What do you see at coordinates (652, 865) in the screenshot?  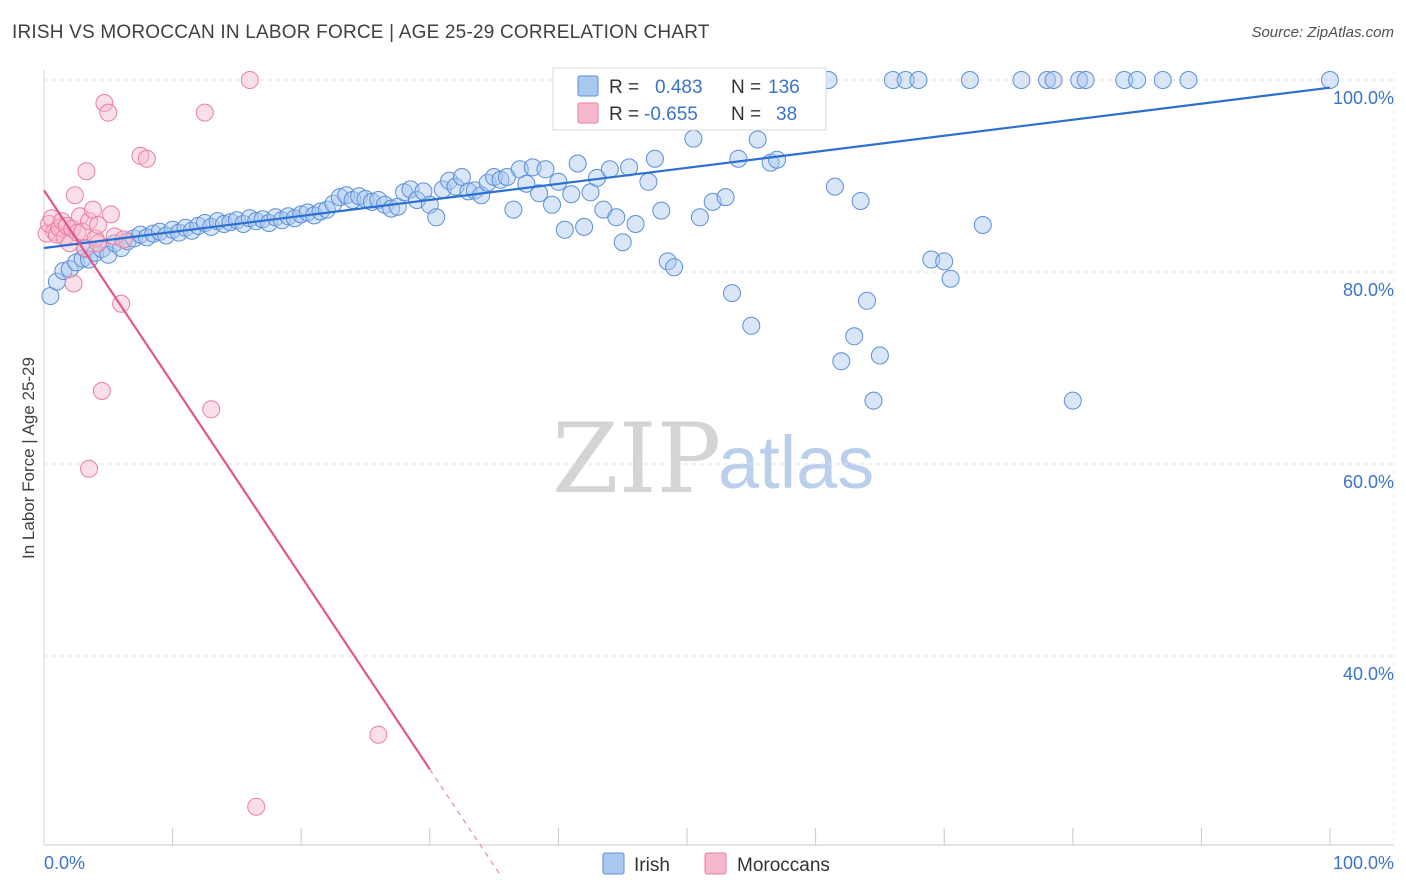 I see `bottom-legend-label-irish: Irish` at bounding box center [652, 865].